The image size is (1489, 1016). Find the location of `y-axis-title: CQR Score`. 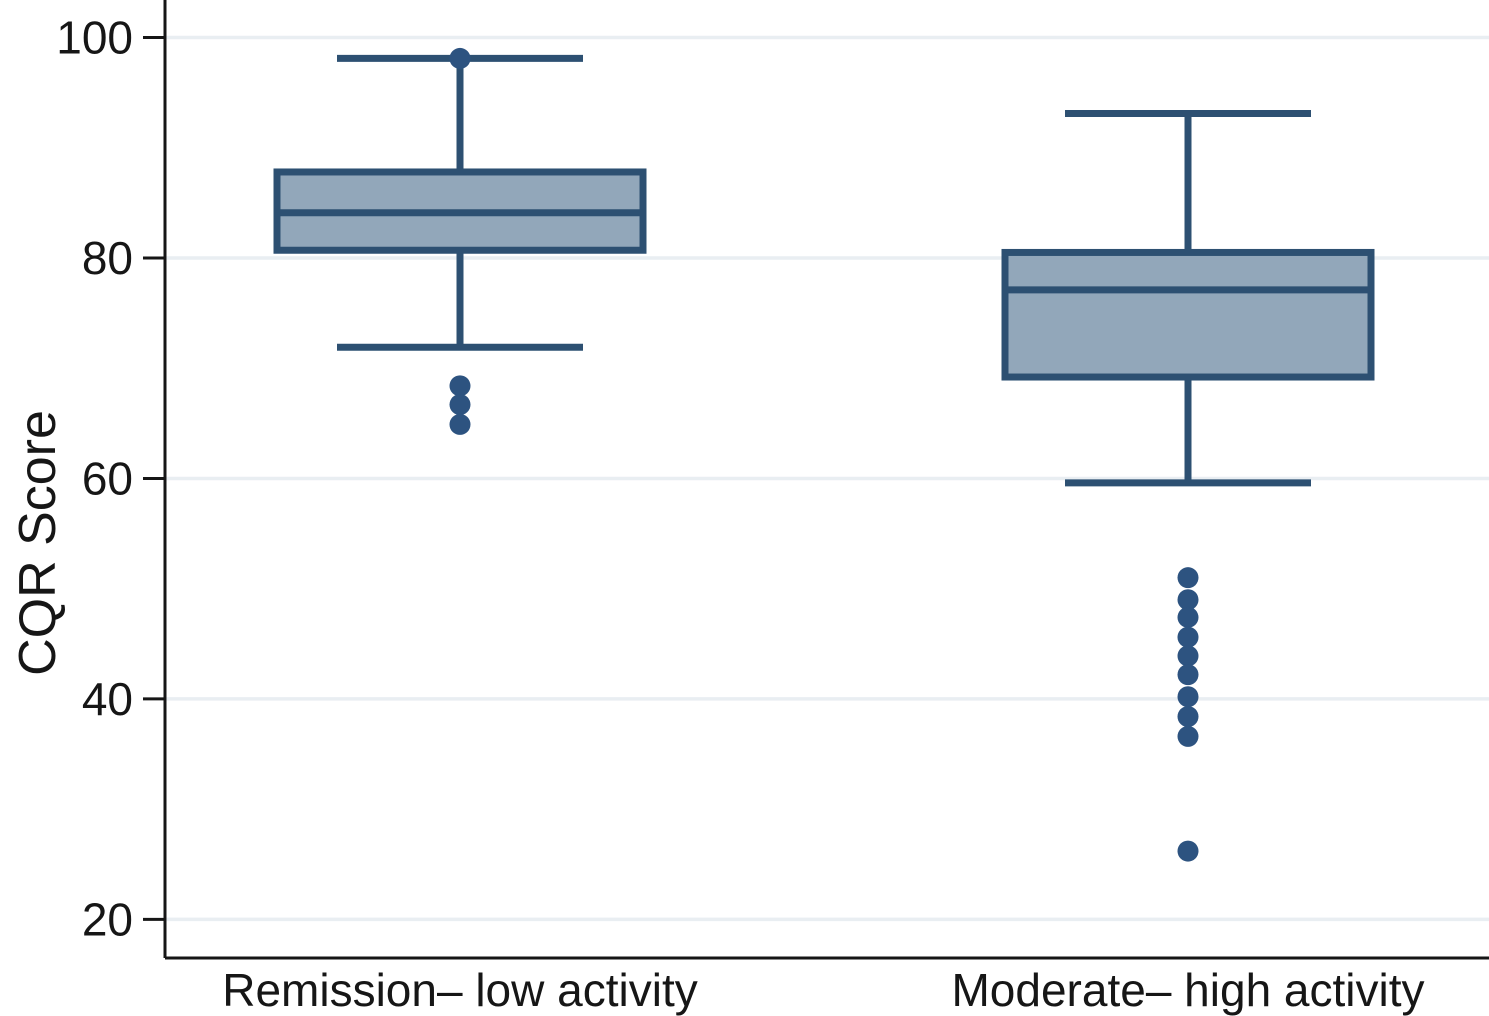

y-axis-title: CQR Score is located at coordinates (38, 543).